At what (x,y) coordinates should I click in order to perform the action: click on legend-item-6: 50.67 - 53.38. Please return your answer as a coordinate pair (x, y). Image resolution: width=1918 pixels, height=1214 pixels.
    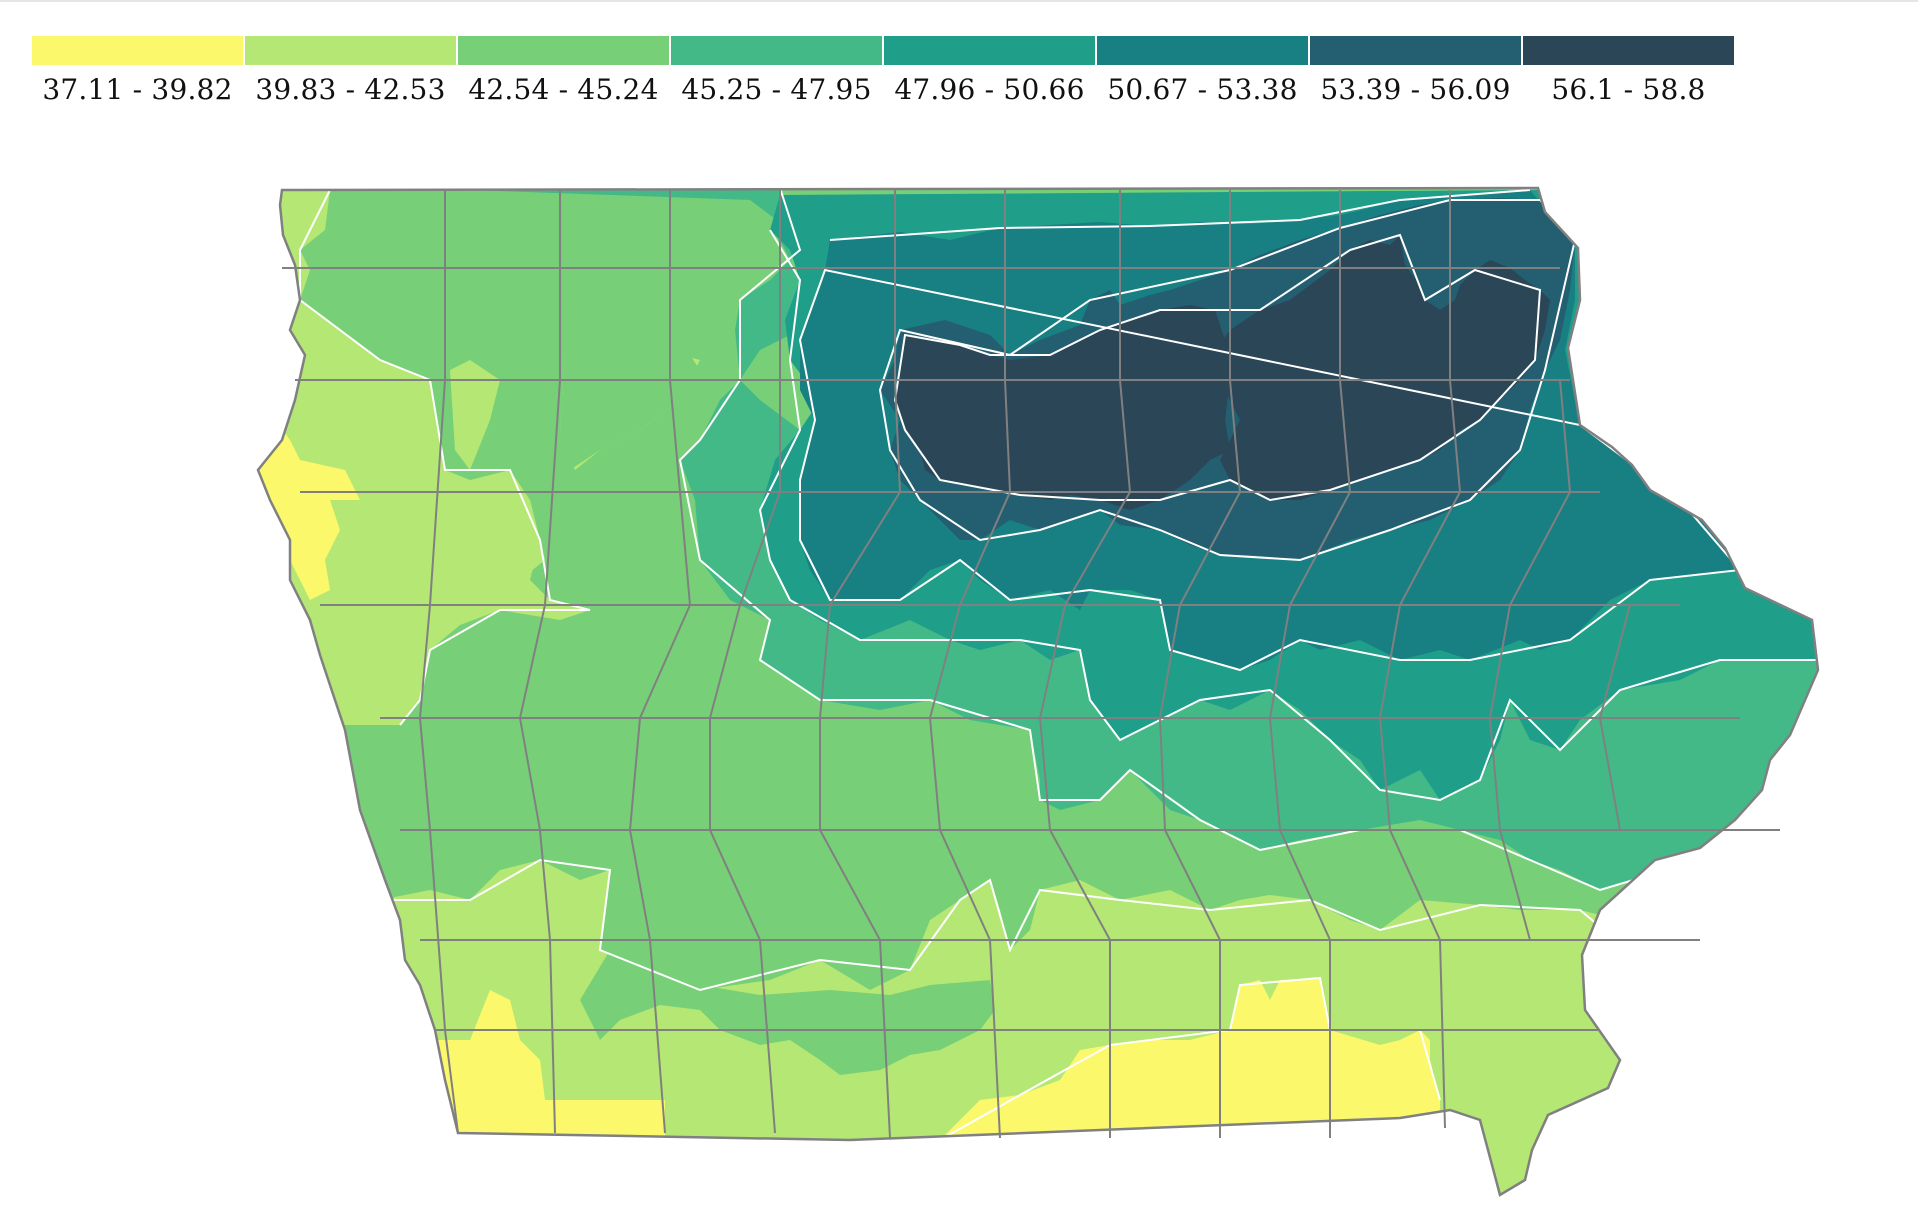
    Looking at the image, I should click on (1202, 71).